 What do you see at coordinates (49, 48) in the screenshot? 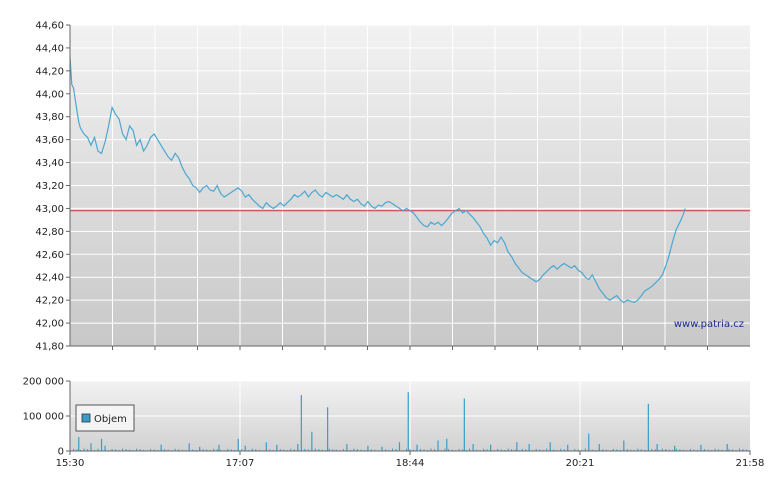
I see `price-y-tick-label: 44,40` at bounding box center [49, 48].